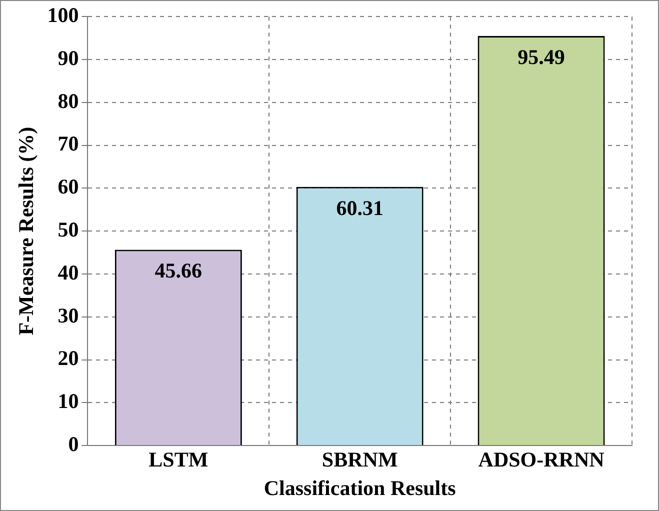 The height and width of the screenshot is (511, 659). What do you see at coordinates (360, 488) in the screenshot?
I see `x-axis-title: Classification Results` at bounding box center [360, 488].